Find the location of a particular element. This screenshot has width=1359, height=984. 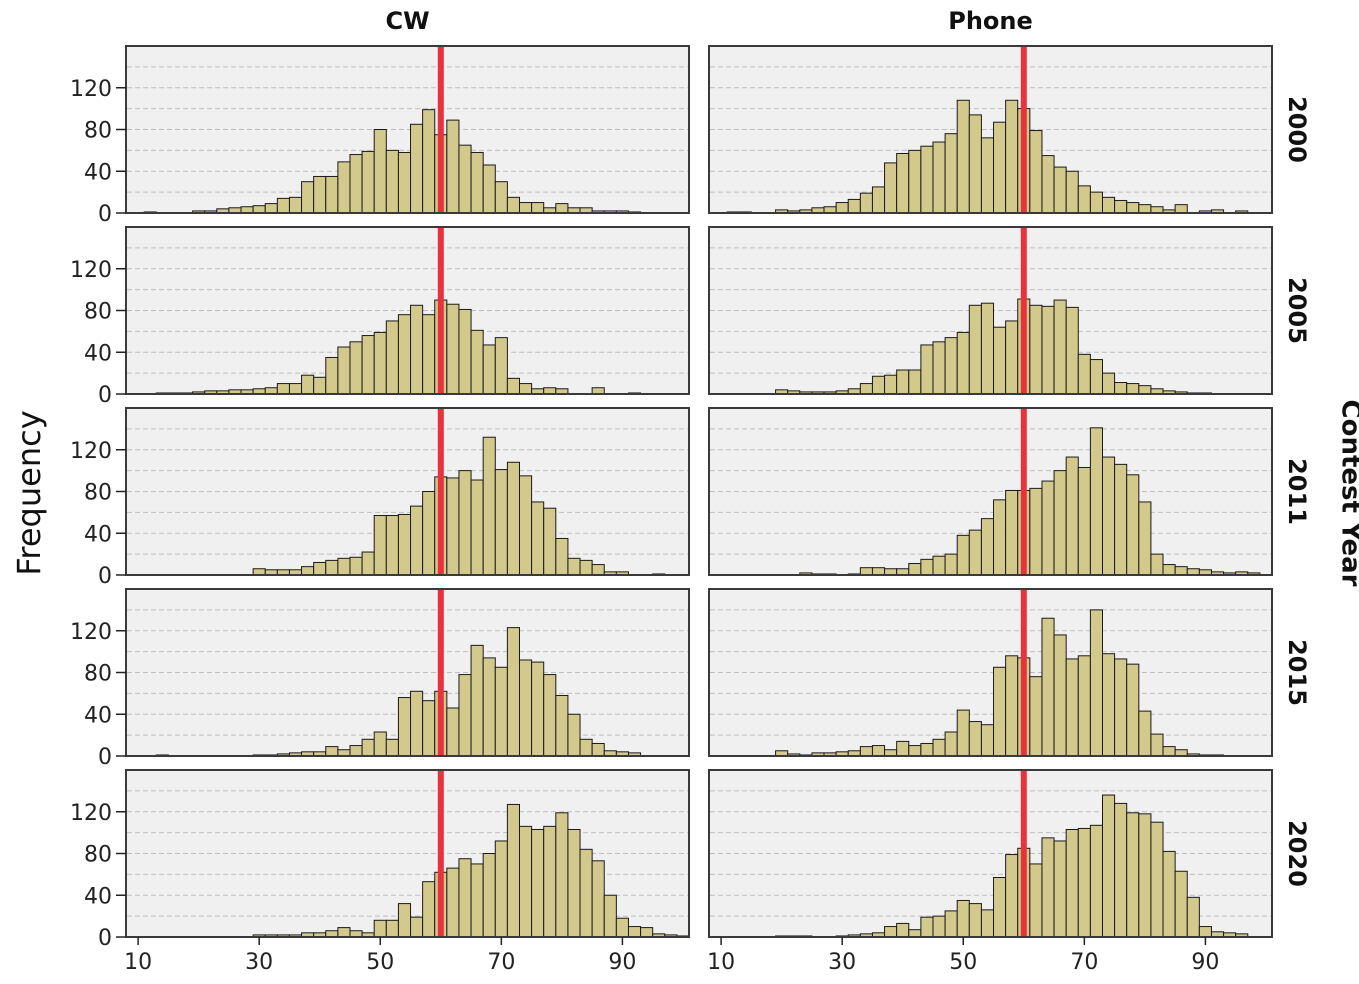

y-tick-label: 40 is located at coordinates (98, 715).